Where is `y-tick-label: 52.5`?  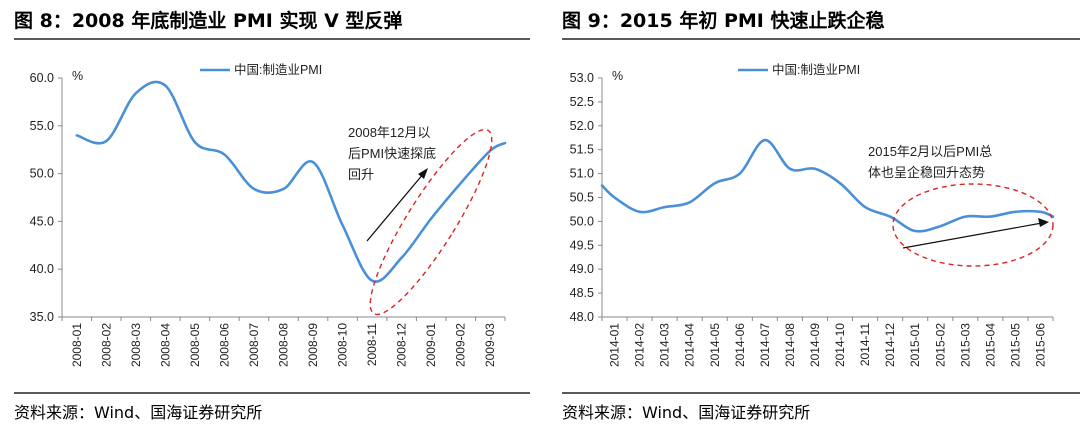 y-tick-label: 52.5 is located at coordinates (582, 102).